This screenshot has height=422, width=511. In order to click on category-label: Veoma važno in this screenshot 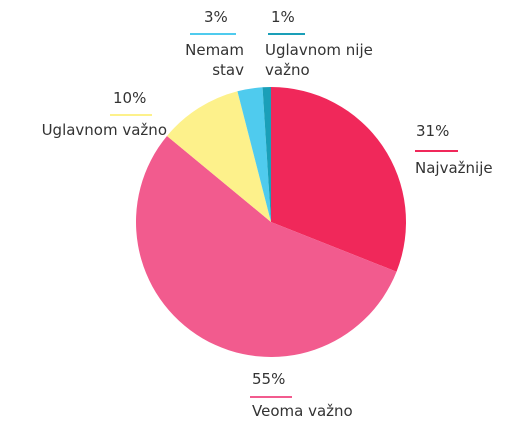, I will do `click(302, 411)`.